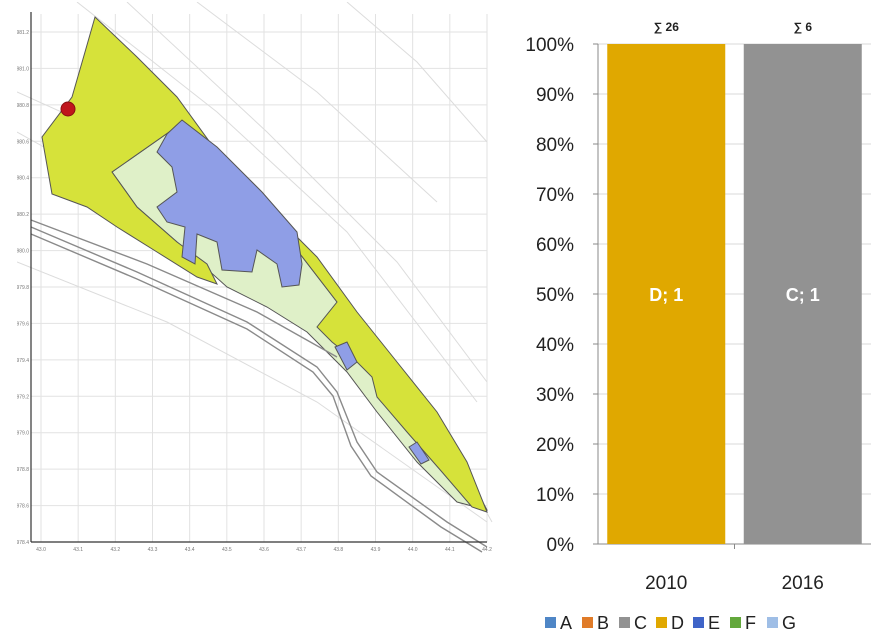 Image resolution: width=872 pixels, height=643 pixels. Describe the element at coordinates (555, 245) in the screenshot. I see `chart-y-tick-label: 60%` at that location.